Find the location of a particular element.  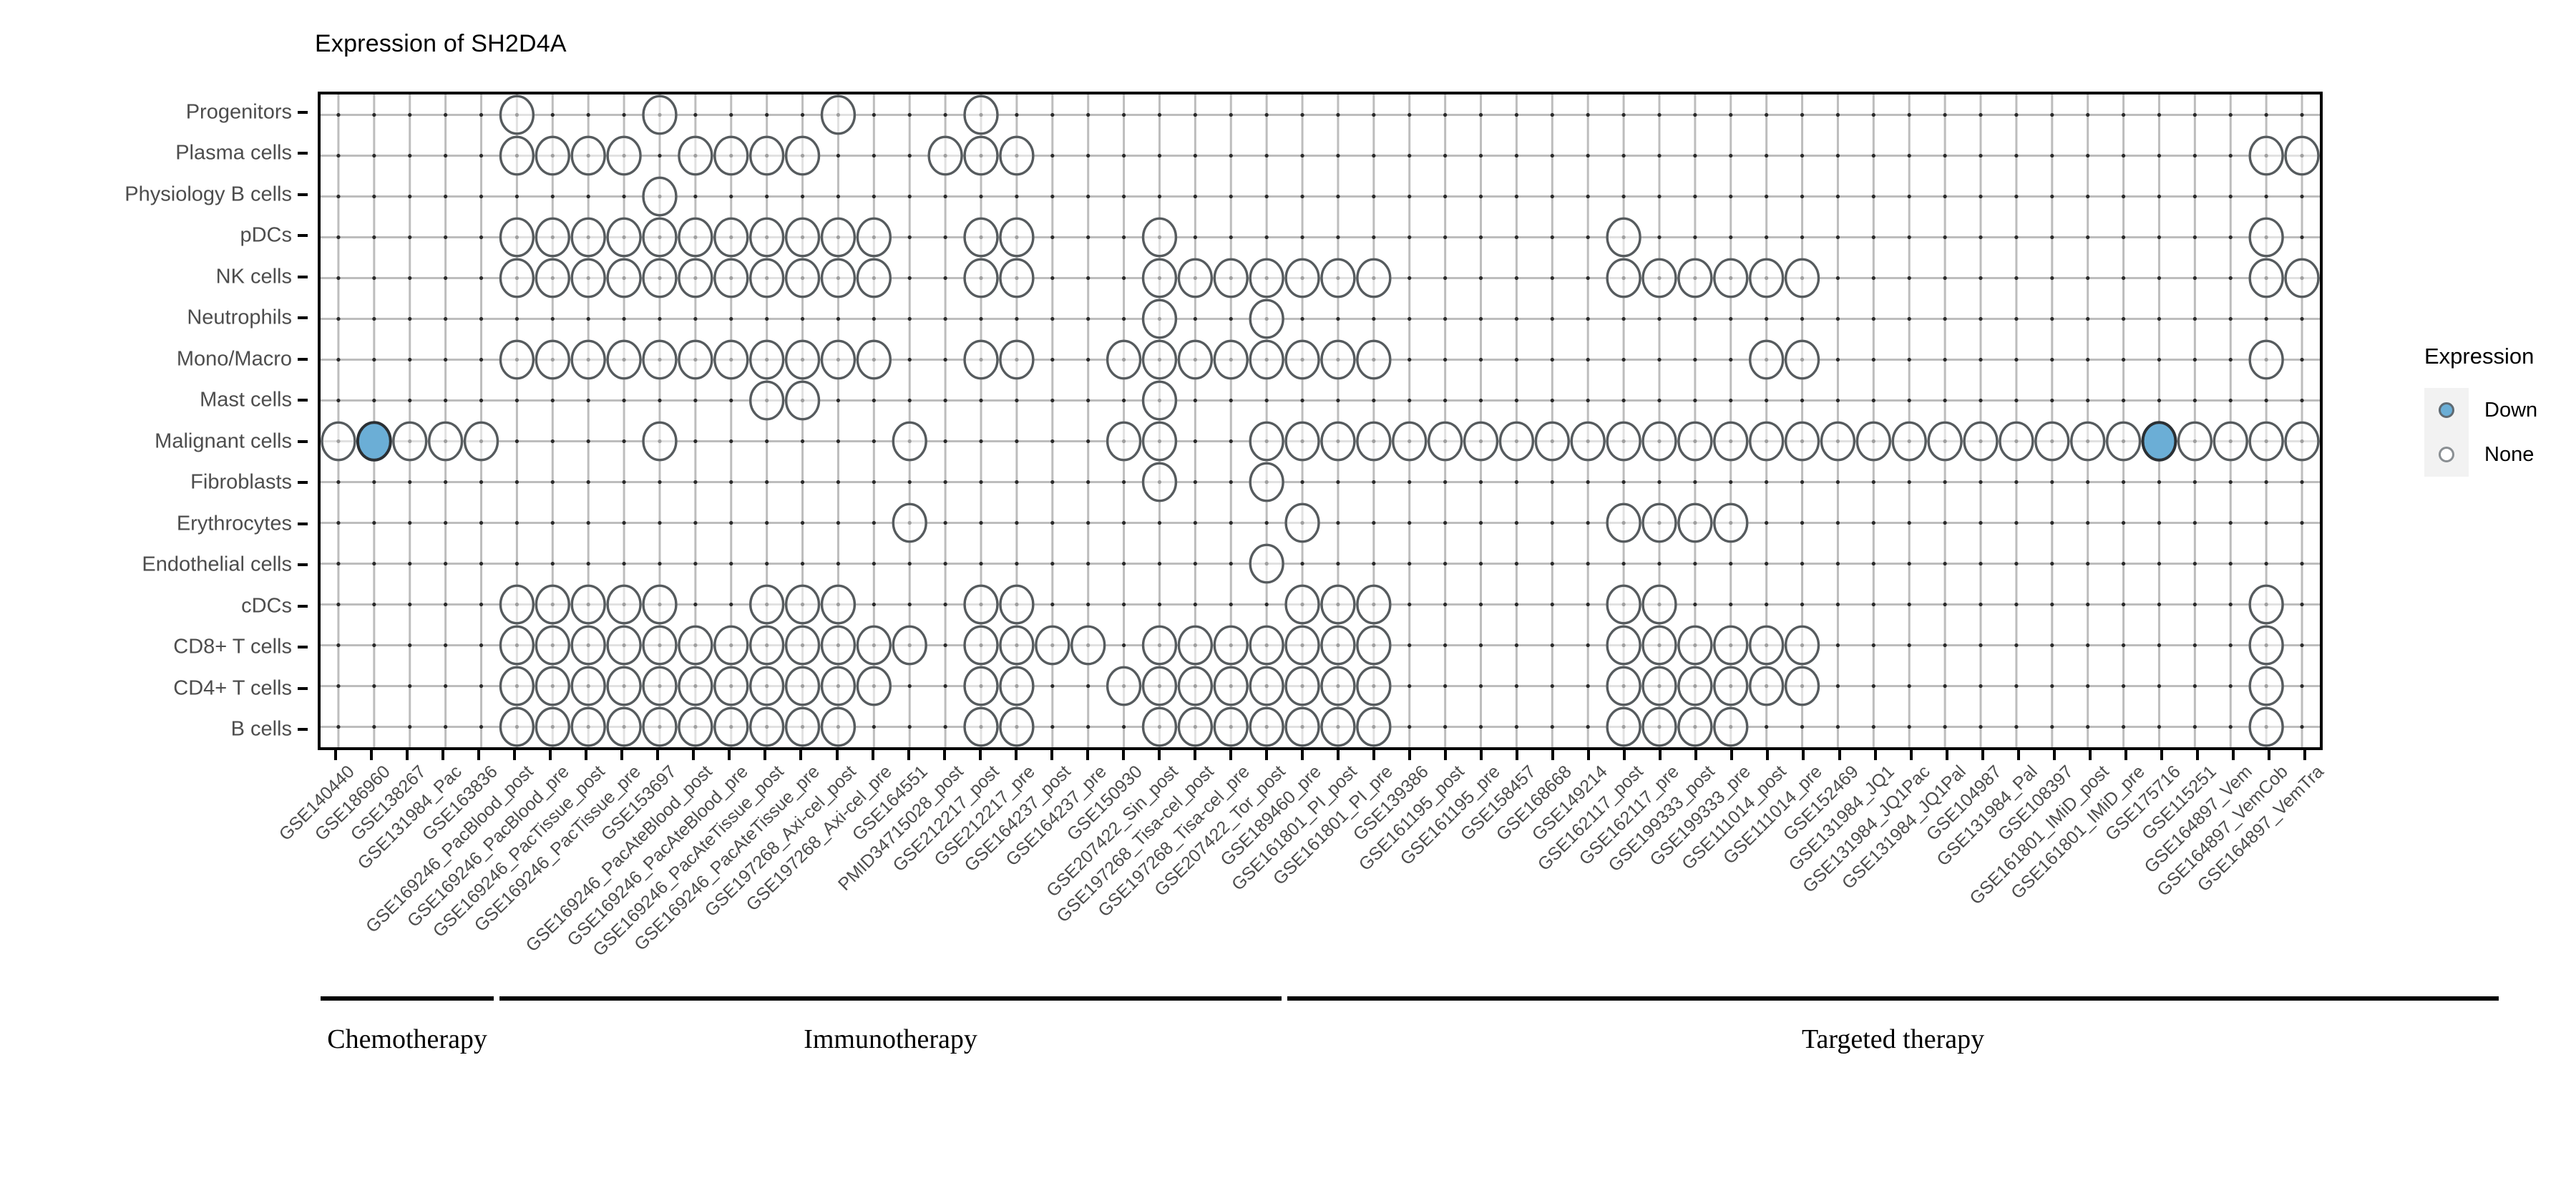

y-axis-label: Malignant cells is located at coordinates (223, 441).